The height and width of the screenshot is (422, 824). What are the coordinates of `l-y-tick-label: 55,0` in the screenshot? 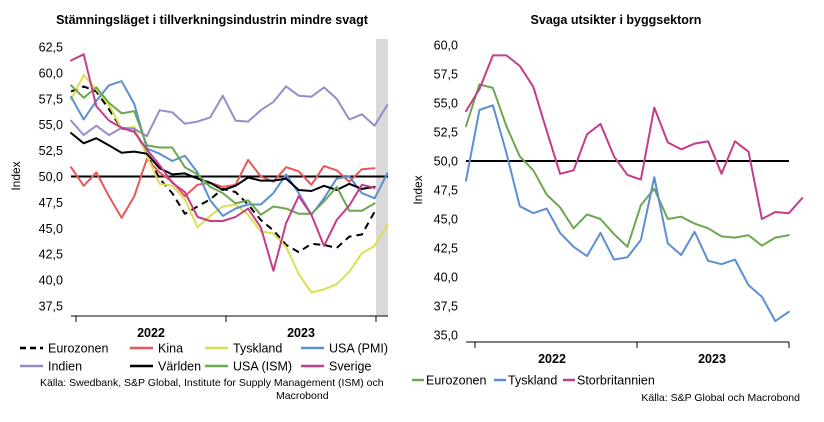 It's located at (51, 125).